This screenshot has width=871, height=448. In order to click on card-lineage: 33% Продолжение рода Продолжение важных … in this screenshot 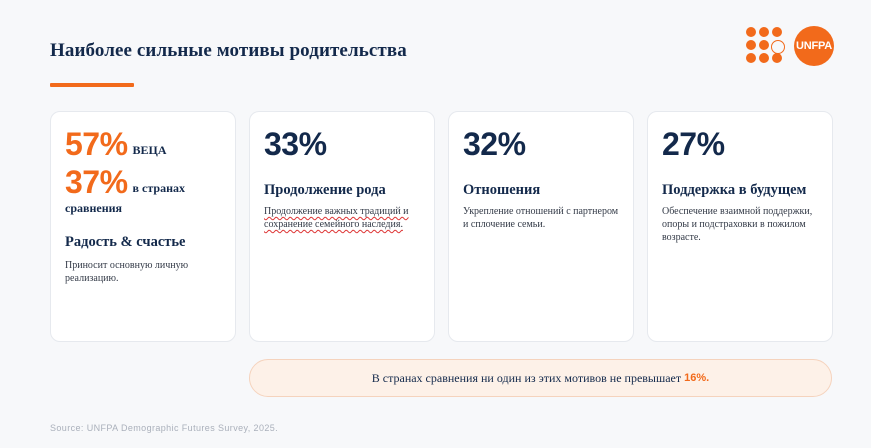, I will do `click(342, 226)`.